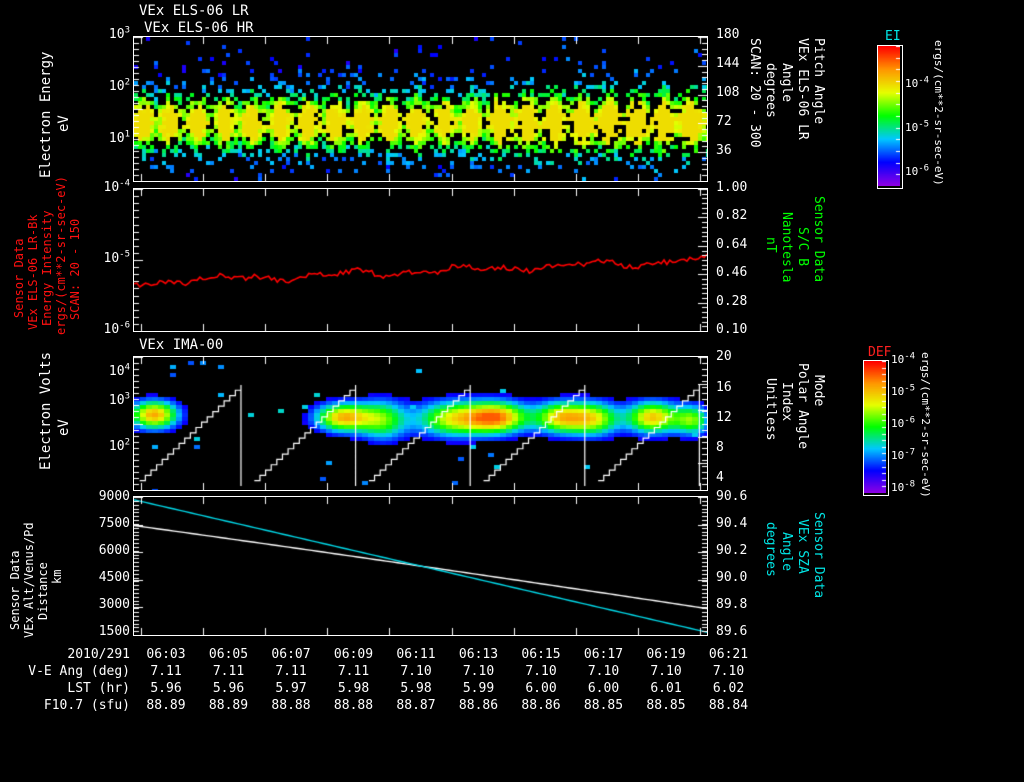  Describe the element at coordinates (802, 546) in the screenshot. I see `panel4-right-axis-label-2: VEx SZA` at that location.